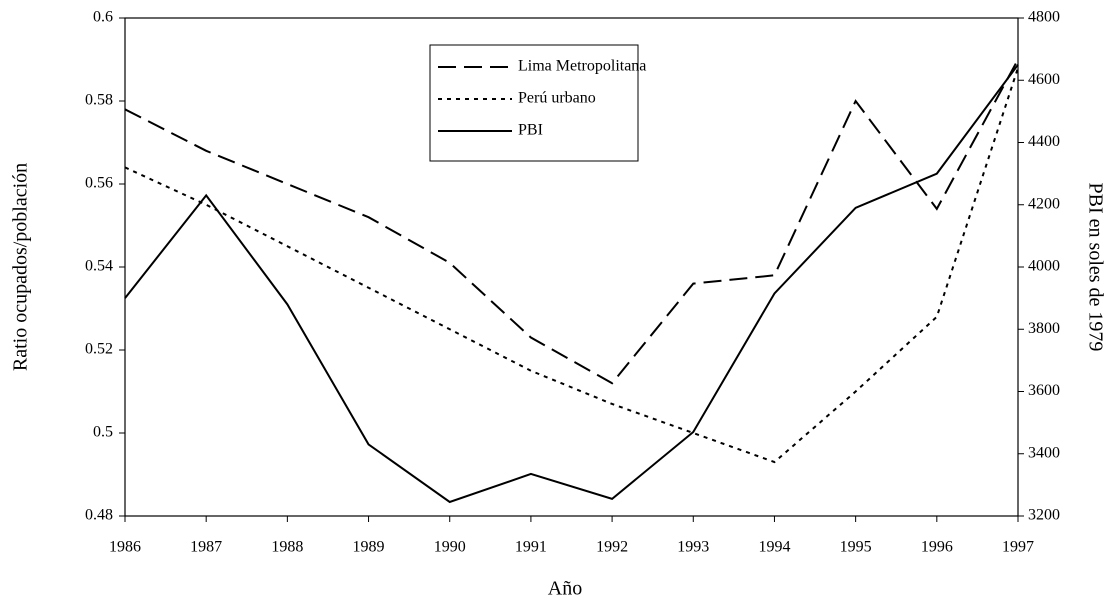 Image resolution: width=1116 pixels, height=604 pixels. What do you see at coordinates (557, 98) in the screenshot?
I see `legend-label: Perú urbano` at bounding box center [557, 98].